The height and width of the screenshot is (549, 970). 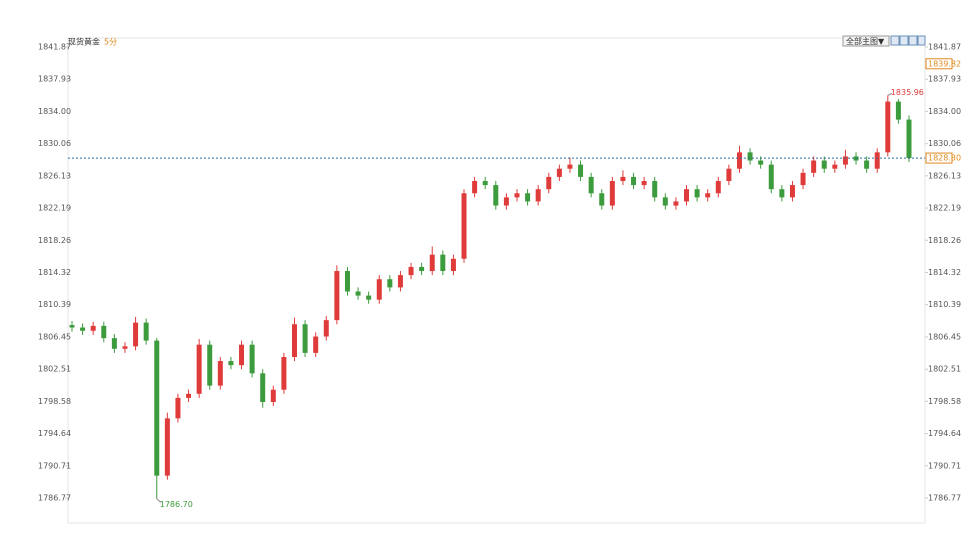 What do you see at coordinates (54, 304) in the screenshot?
I see `y-tick-label: 1810.39` at bounding box center [54, 304].